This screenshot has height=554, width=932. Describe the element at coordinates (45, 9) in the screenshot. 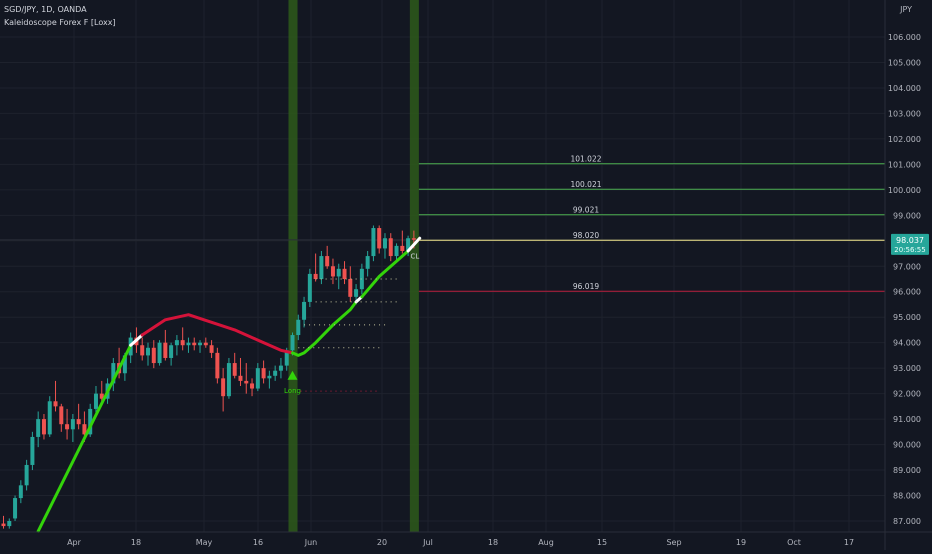

I see `symbol-title: SGD/JPY, 1D, OANDA` at that location.